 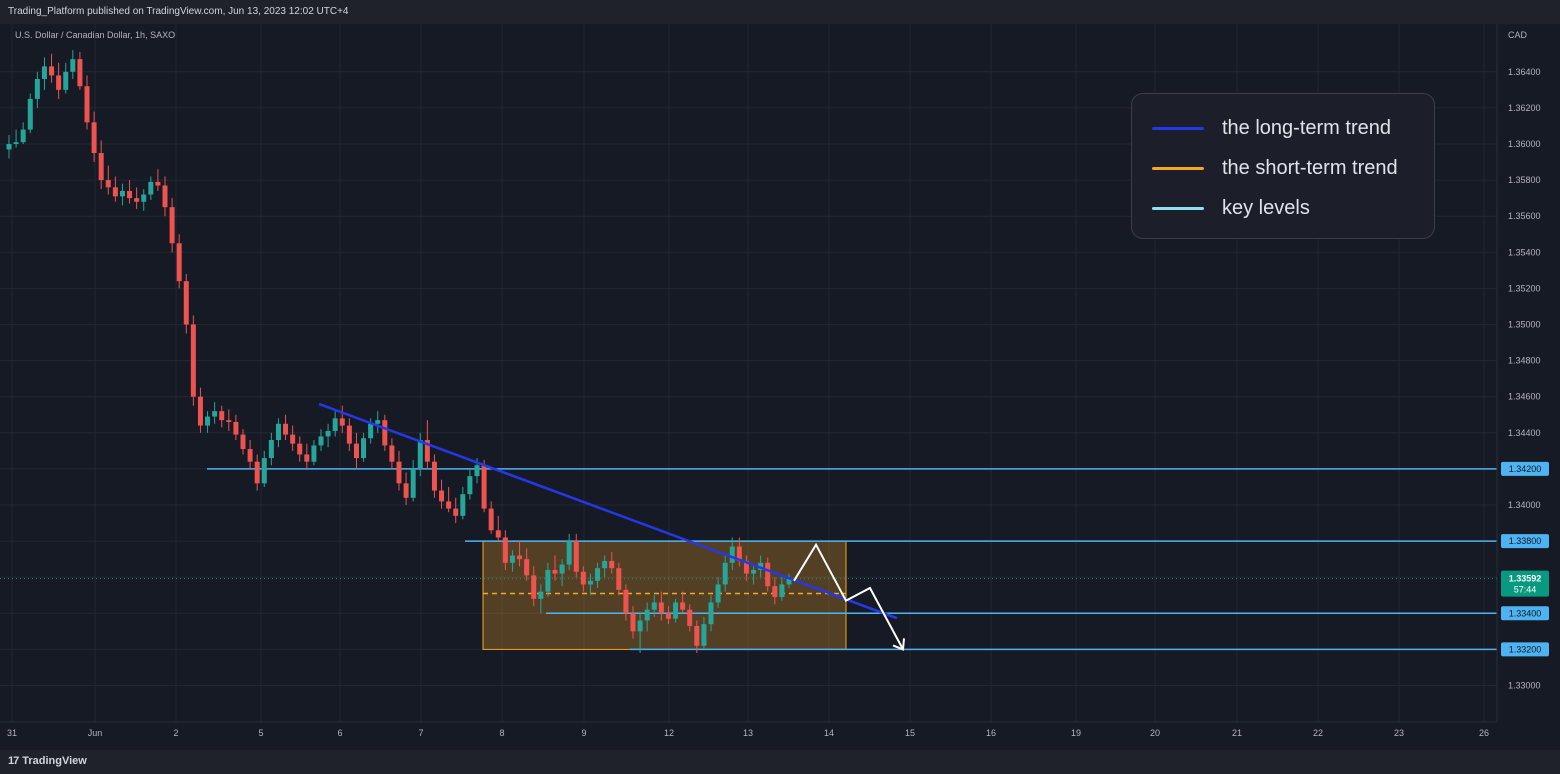 I want to click on range-box-layer, so click(x=664, y=595).